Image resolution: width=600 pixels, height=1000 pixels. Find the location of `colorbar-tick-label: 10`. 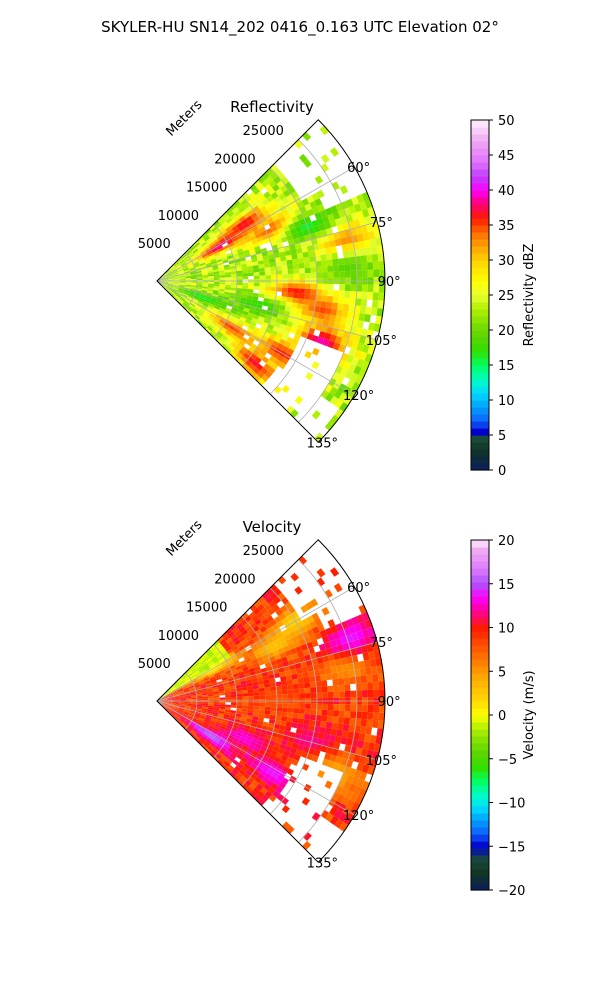

colorbar-tick-label: 10 is located at coordinates (506, 401).